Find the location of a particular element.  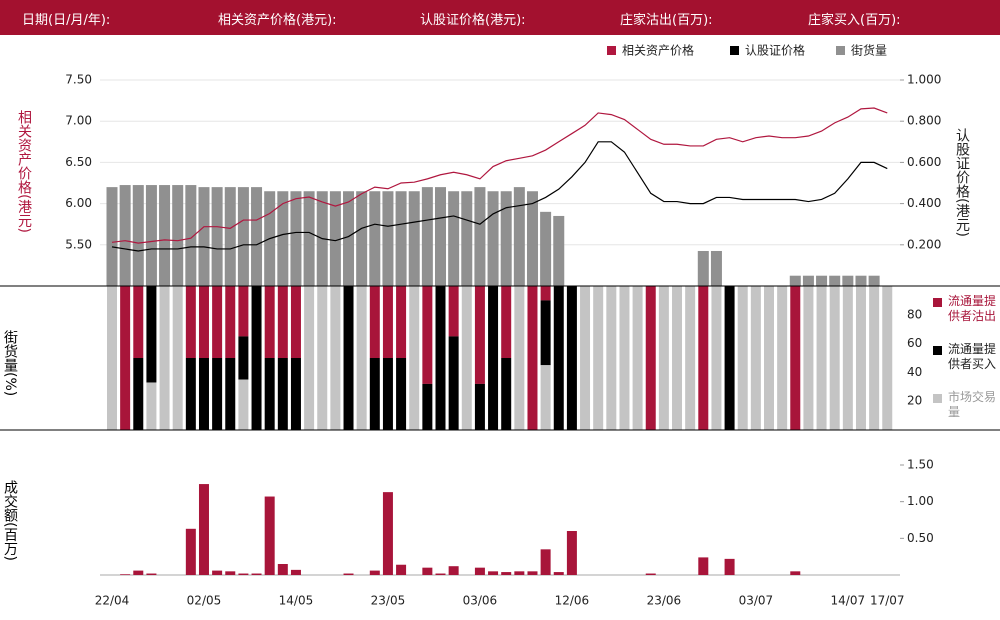

y-tick-label: 6.00 is located at coordinates (78, 203).